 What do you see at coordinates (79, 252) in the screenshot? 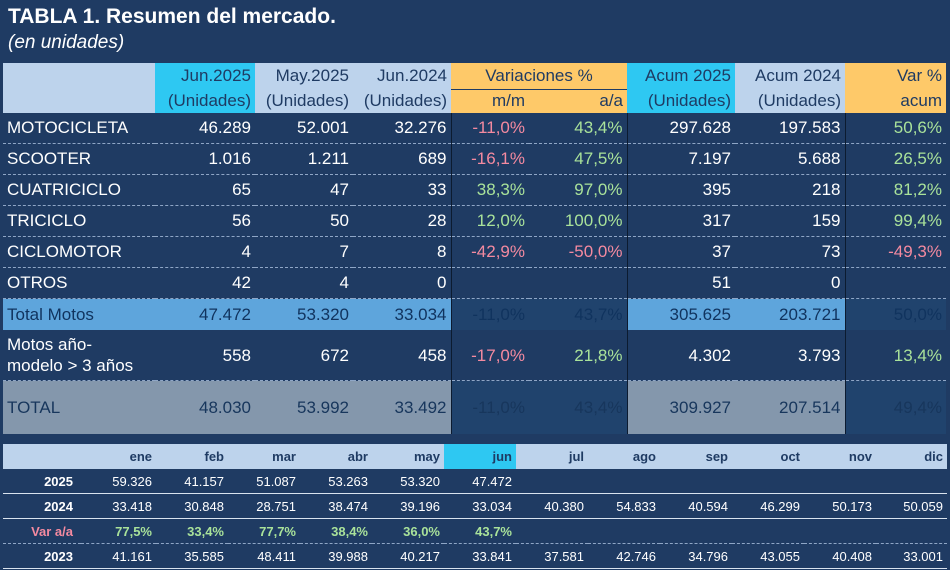
I see `row-name: CICLOMOTOR` at bounding box center [79, 252].